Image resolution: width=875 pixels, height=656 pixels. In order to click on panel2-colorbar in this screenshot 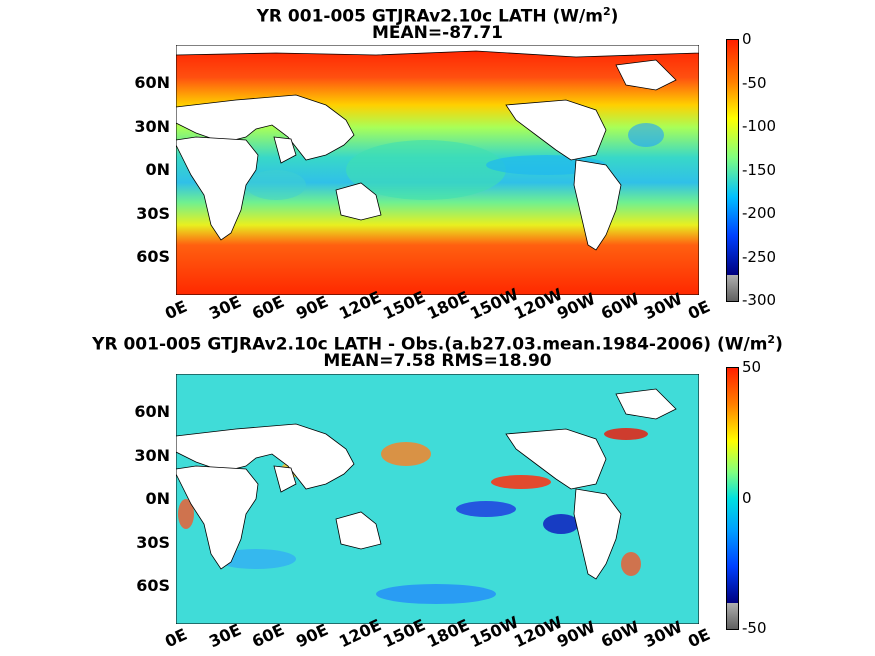, I will do `click(732, 498)`.